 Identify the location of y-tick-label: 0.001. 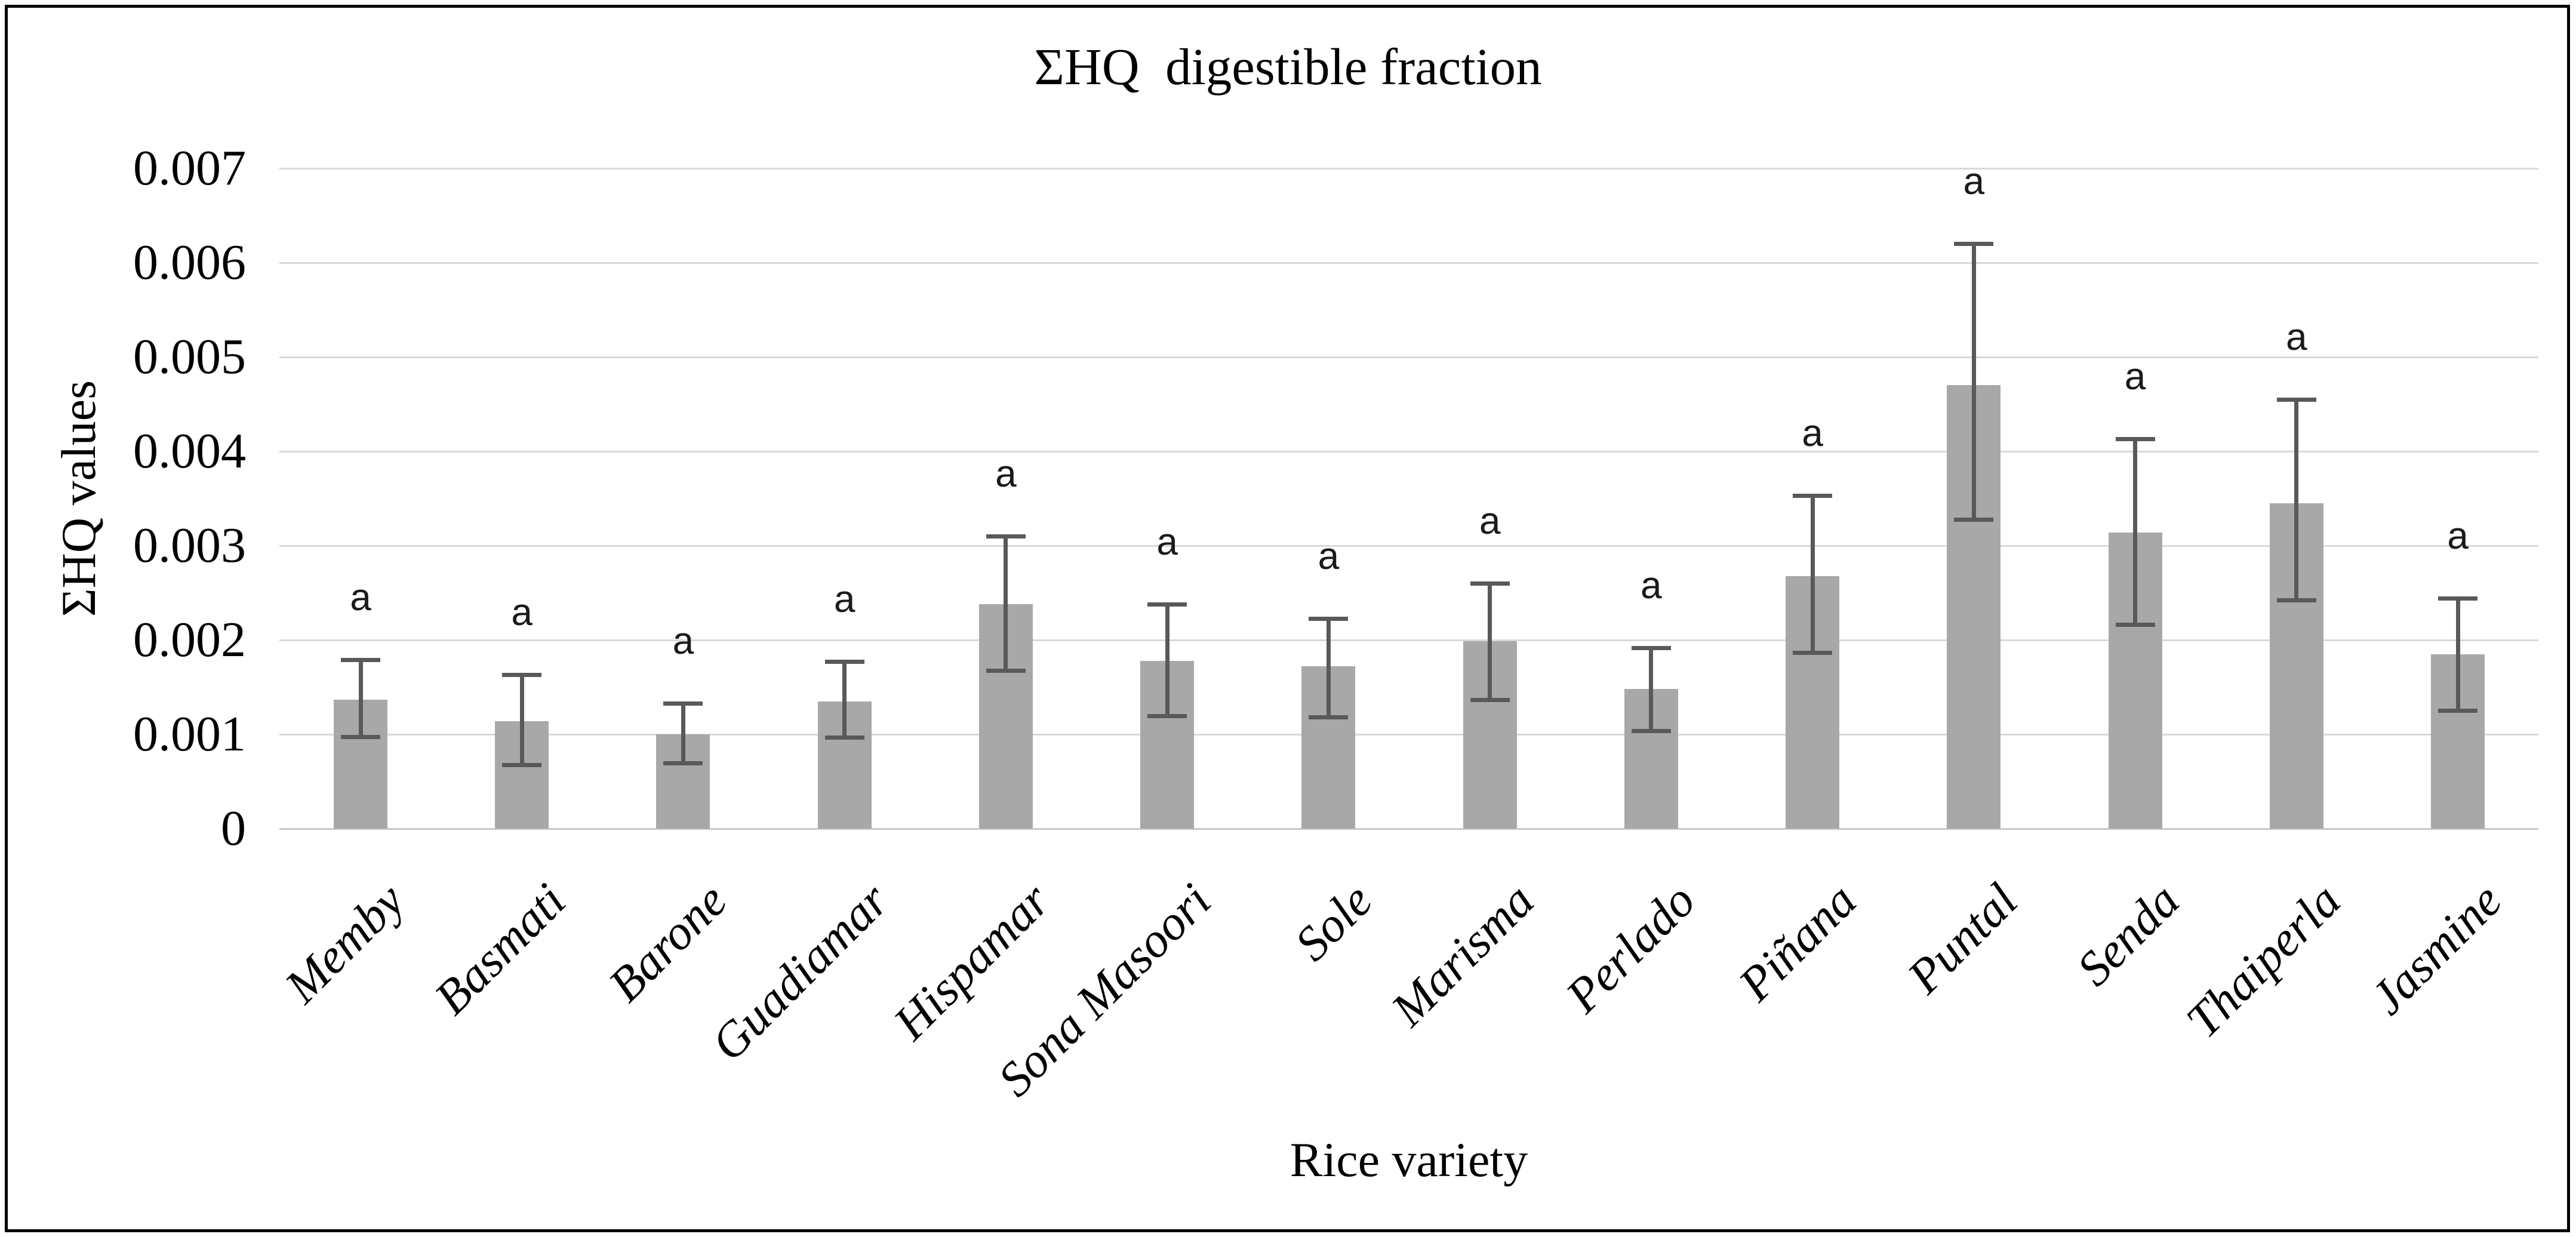
(189, 734).